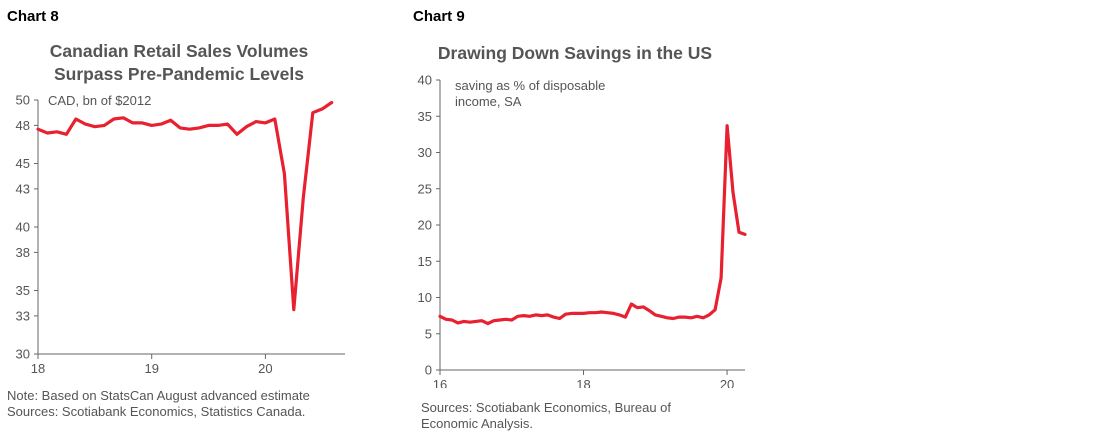 Image resolution: width=1115 pixels, height=441 pixels. I want to click on chart9-y-tick-label: 40, so click(425, 80).